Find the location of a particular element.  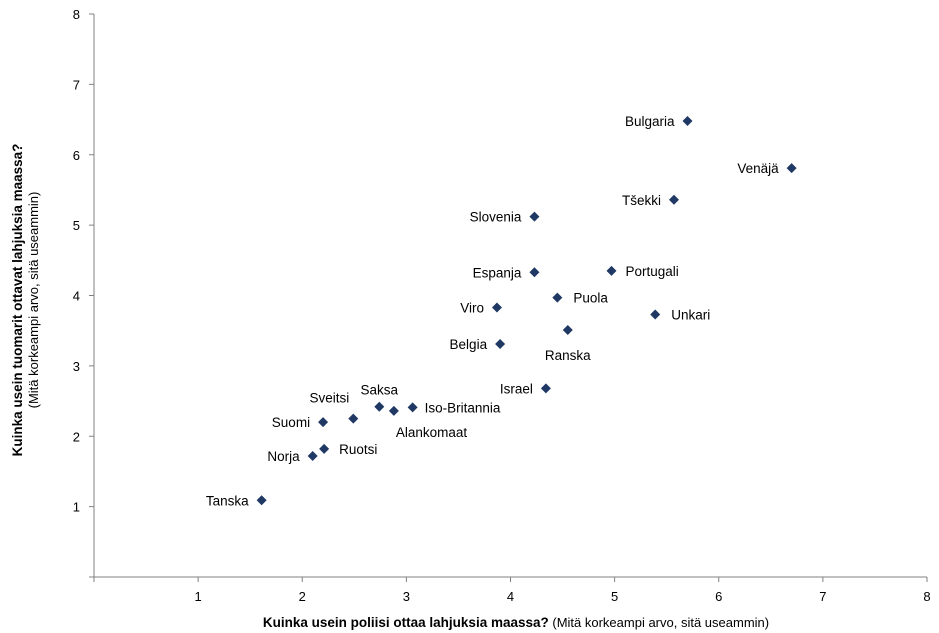

x-tick-label: 7 is located at coordinates (822, 596).